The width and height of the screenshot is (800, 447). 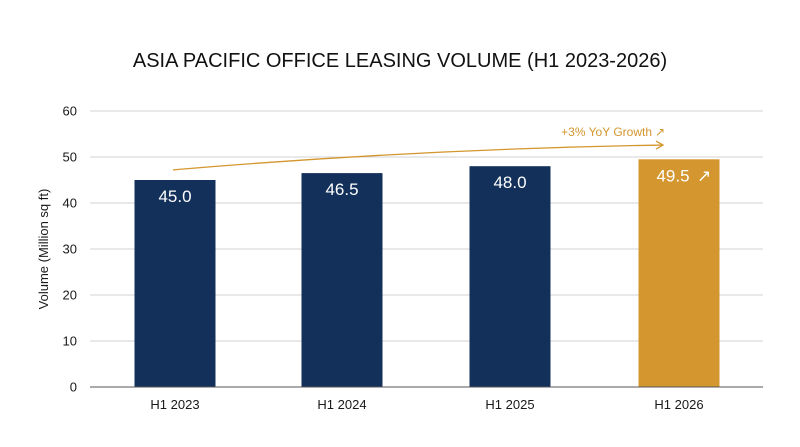 I want to click on y-tick-label: 40, so click(x=70, y=203).